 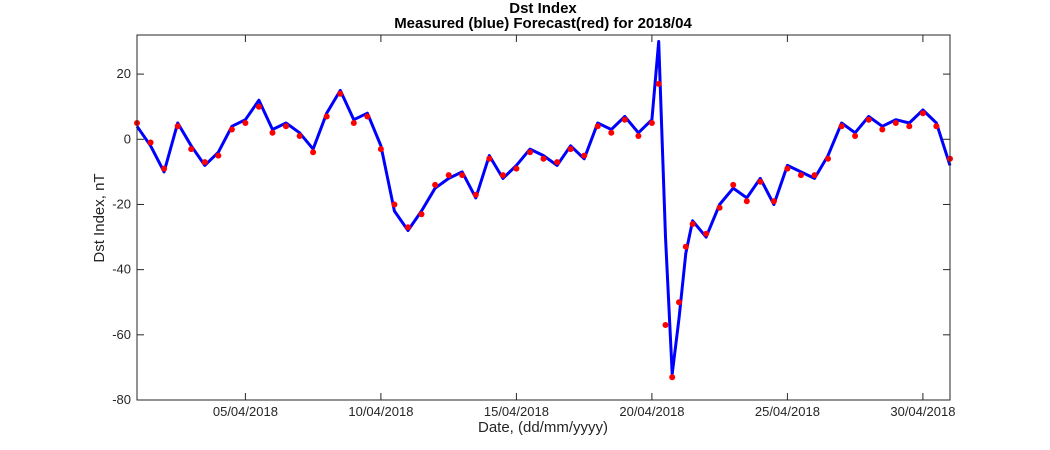 I want to click on x-tick-label: 20/04/2018, so click(x=651, y=411).